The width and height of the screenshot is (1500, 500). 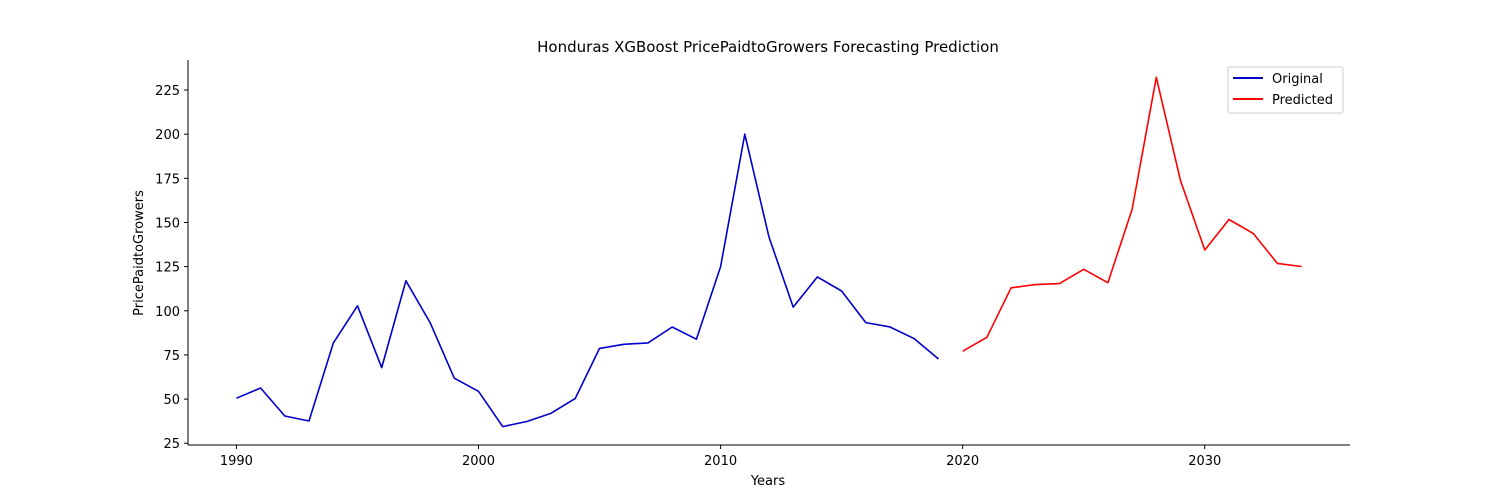 I want to click on x-tick-label: 2010, so click(x=720, y=461).